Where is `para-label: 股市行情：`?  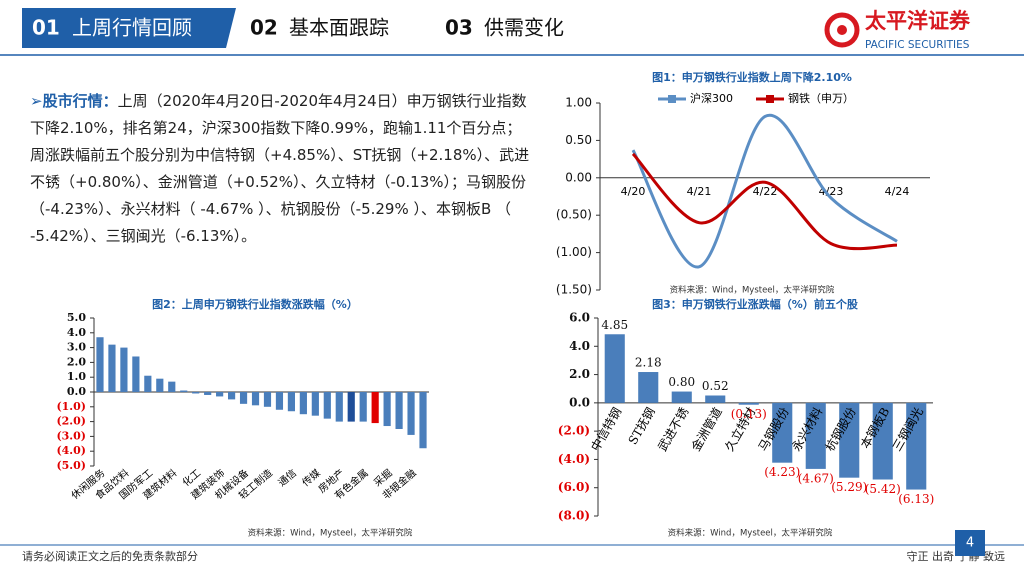
para-label: 股市行情： is located at coordinates (80, 101).